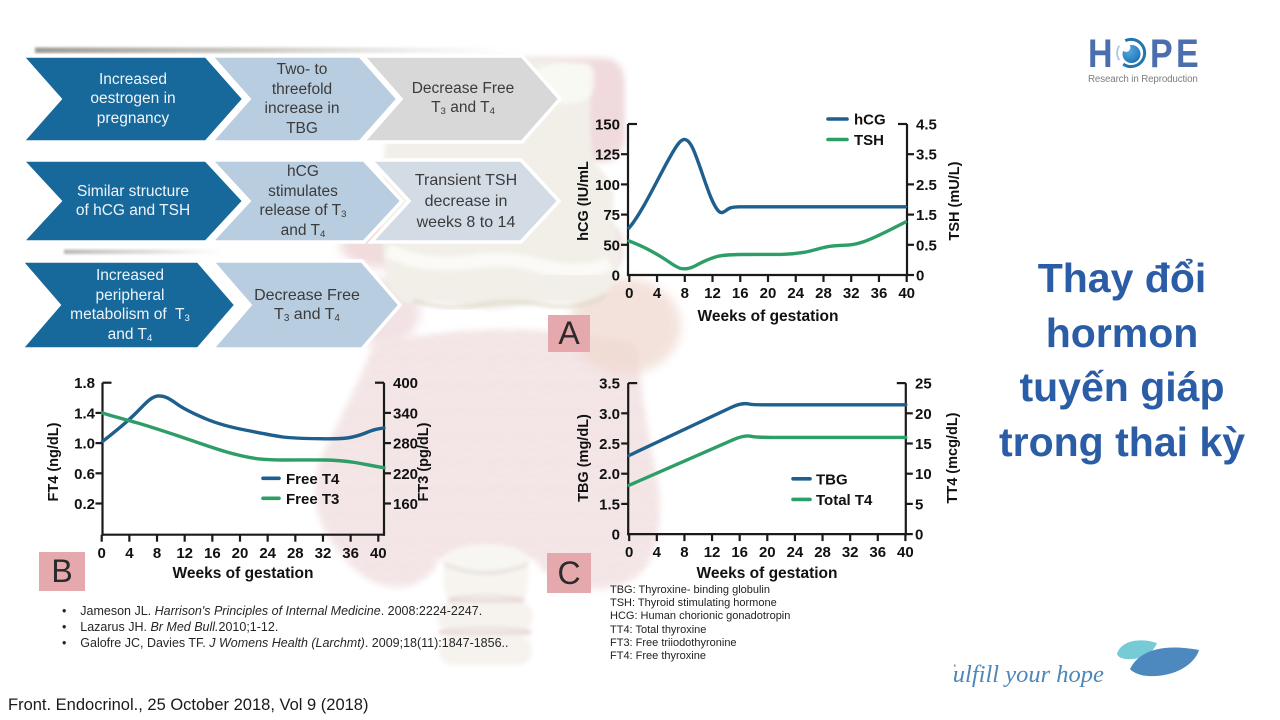 This screenshot has height=720, width=1280. I want to click on svg-text: 0.6, so click(84, 474).